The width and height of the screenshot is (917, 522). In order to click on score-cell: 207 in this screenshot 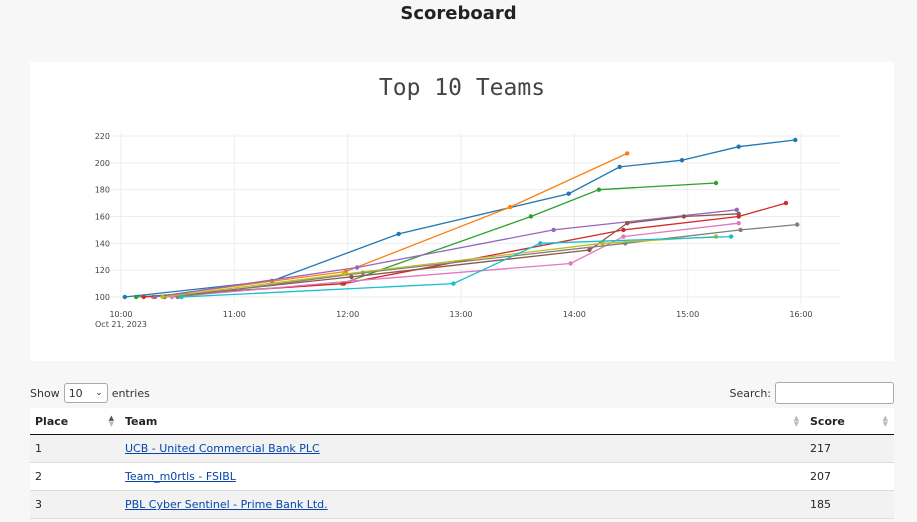, I will do `click(849, 476)`.